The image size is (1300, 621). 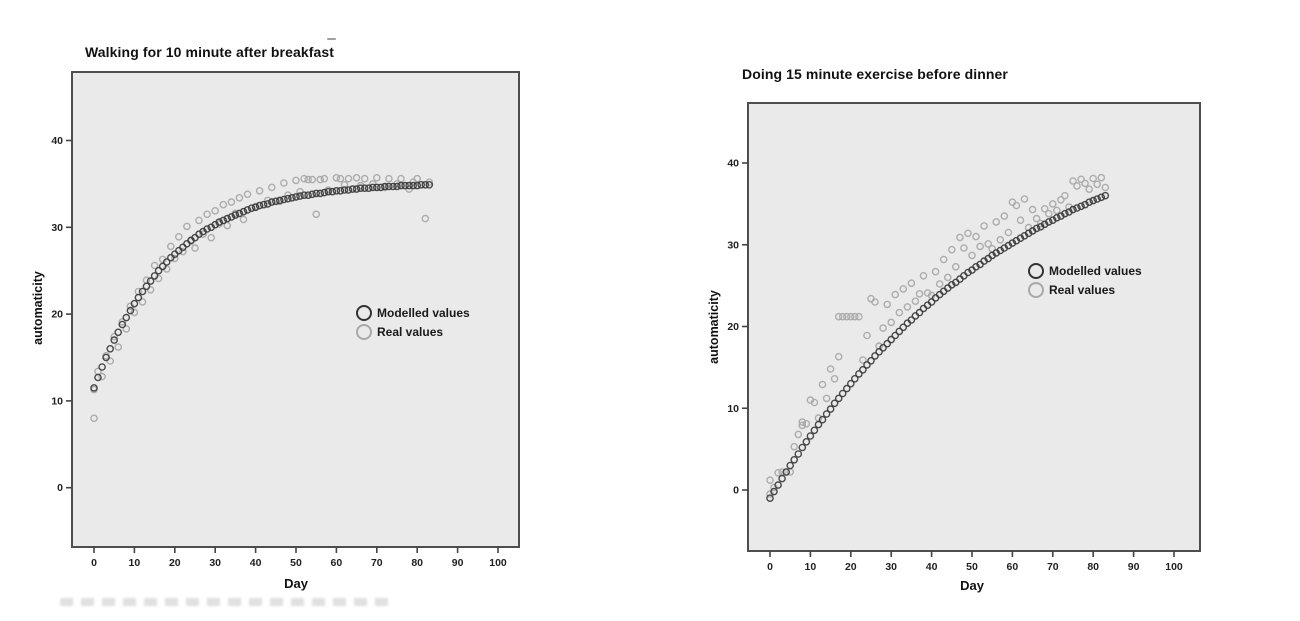 I want to click on right-chart-legend: Modelled values Real values, so click(x=1085, y=280).